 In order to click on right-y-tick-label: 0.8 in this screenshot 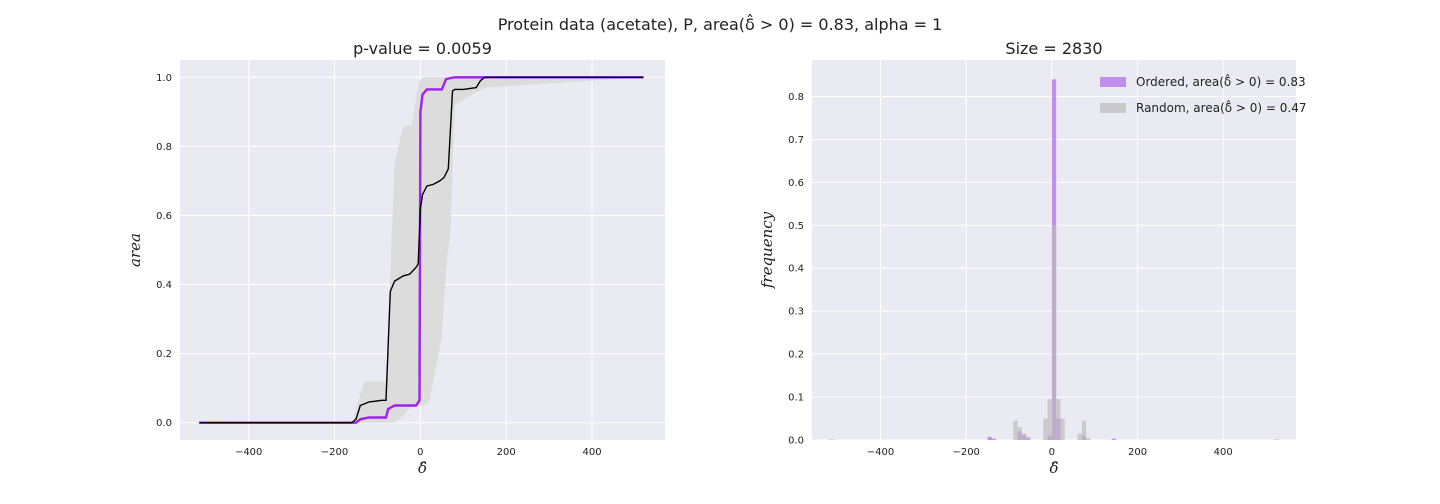, I will do `click(796, 97)`.